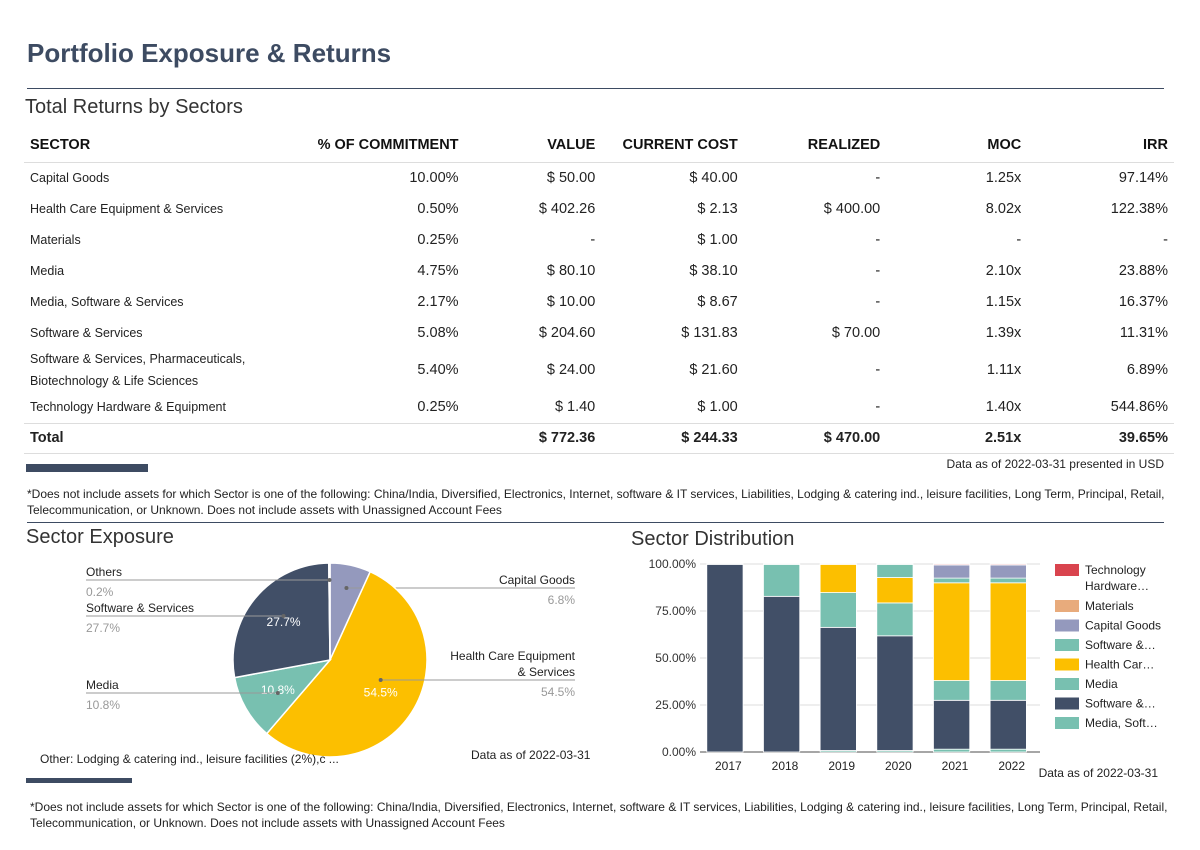 The image size is (1200, 850). What do you see at coordinates (713, 370) in the screenshot?
I see `value-cell: $ 21.60` at bounding box center [713, 370].